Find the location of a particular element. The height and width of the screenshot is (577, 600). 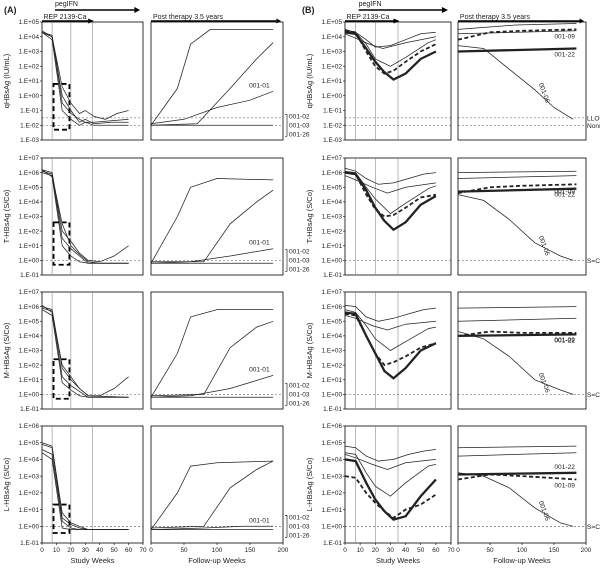

series-001-02-study-a-row1 is located at coordinates (85, 78).